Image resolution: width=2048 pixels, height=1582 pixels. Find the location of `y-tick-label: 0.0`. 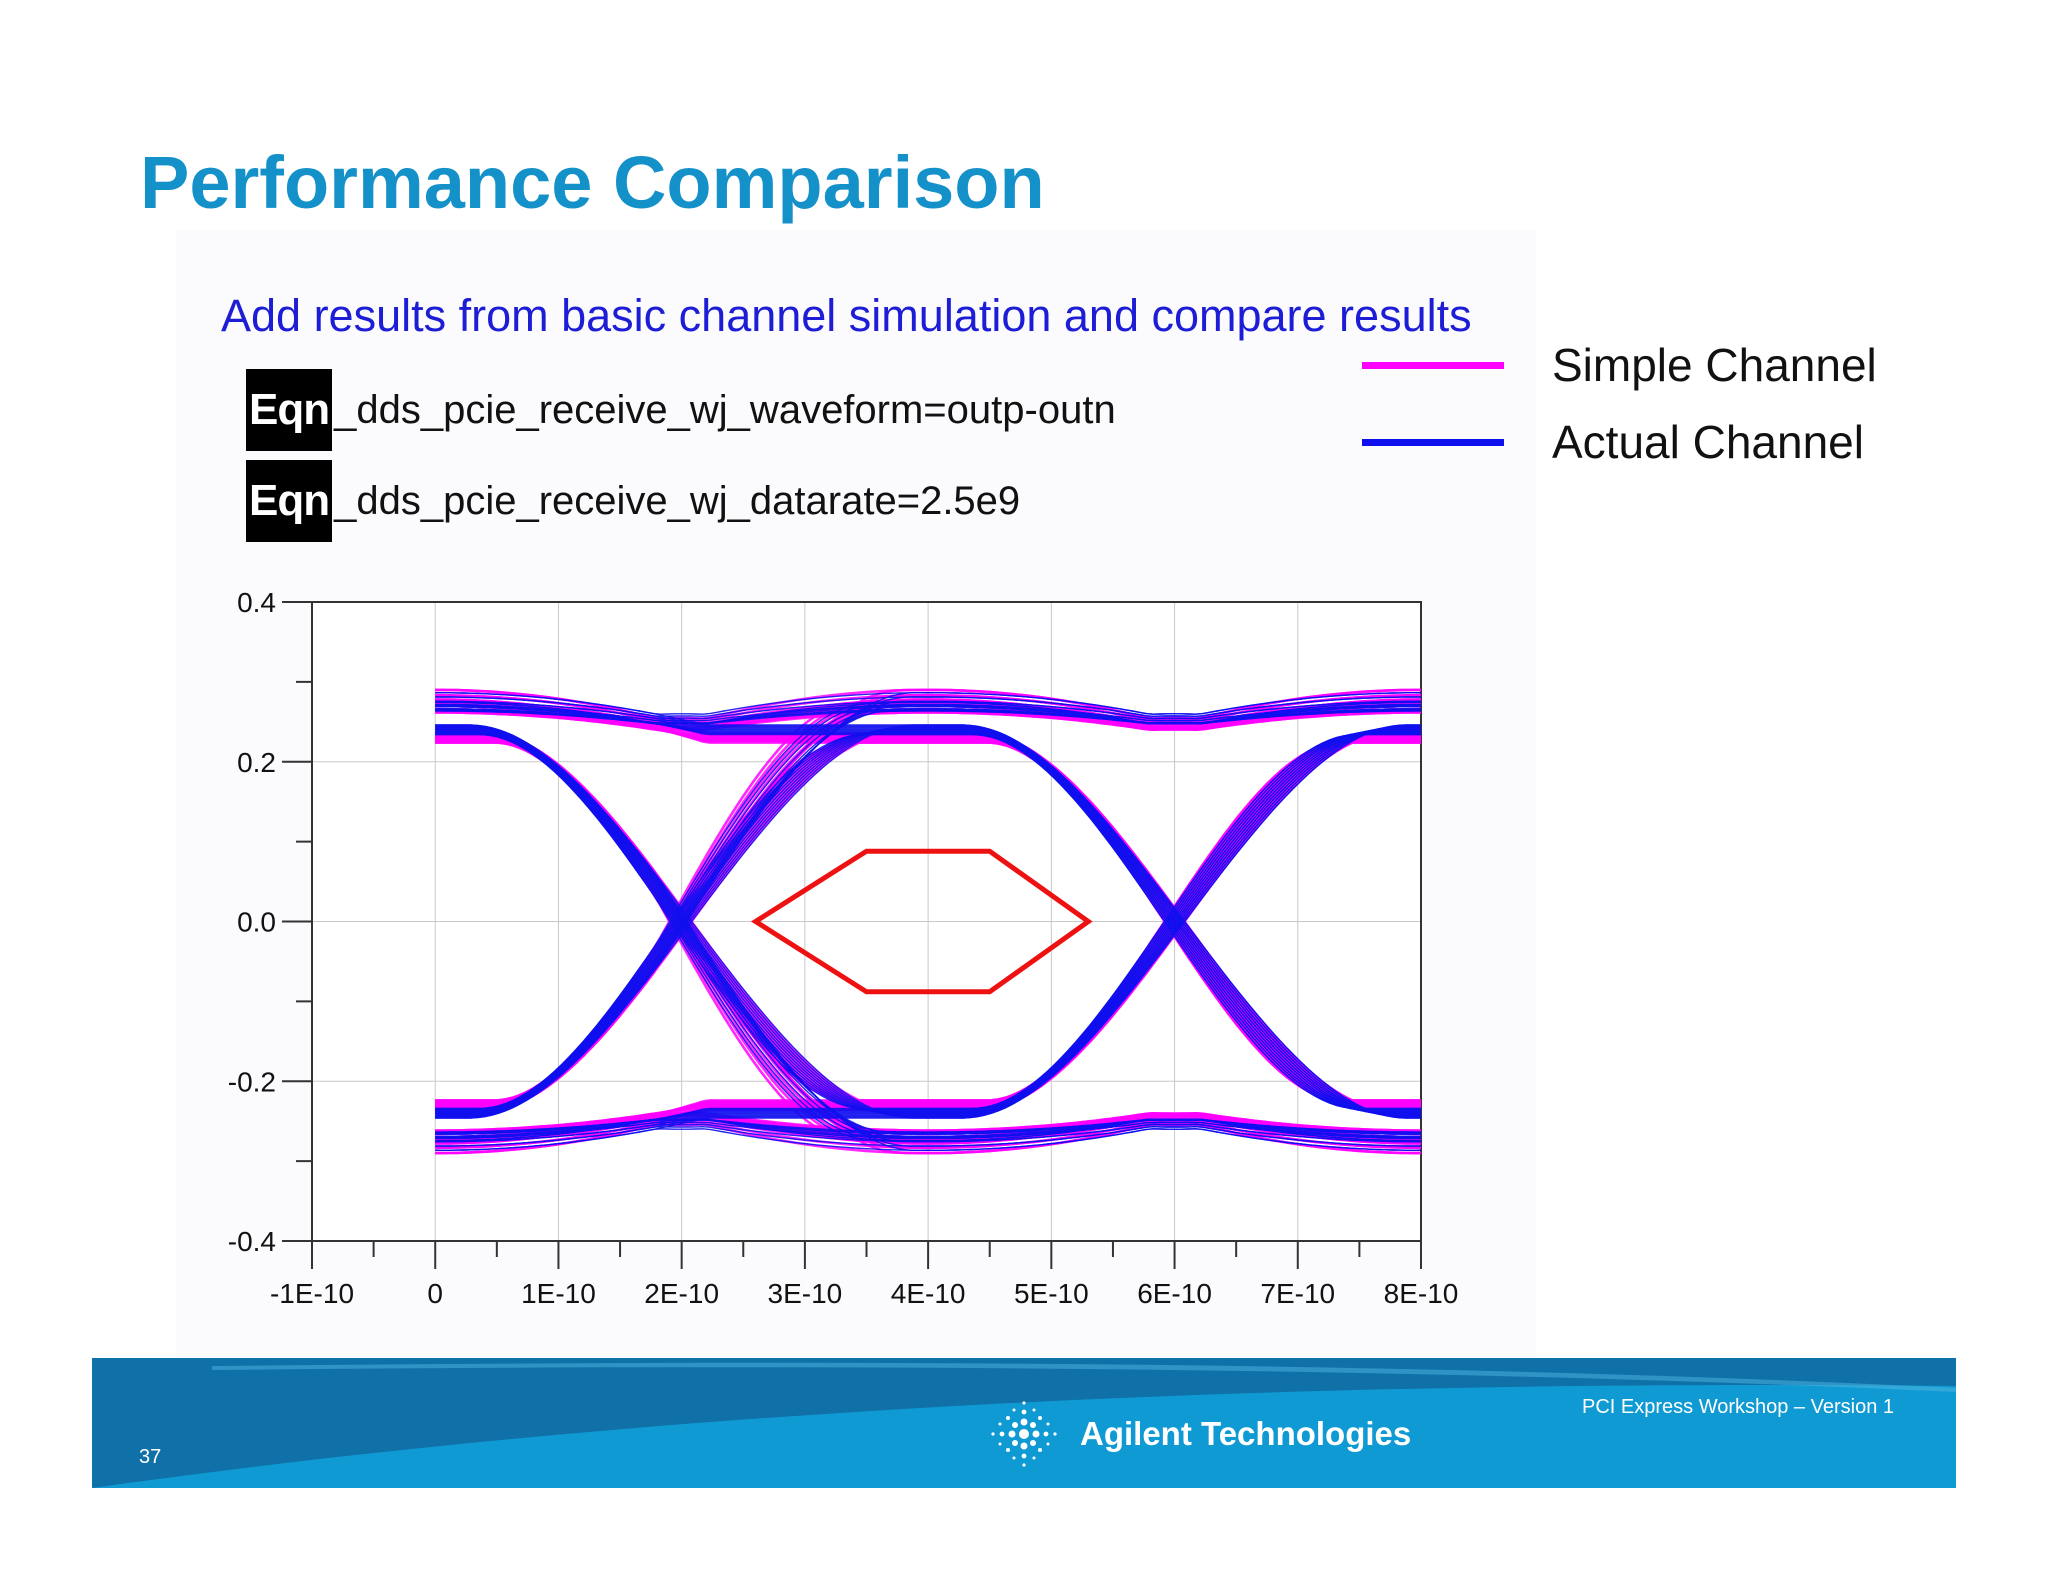

y-tick-label: 0.0 is located at coordinates (256, 922).